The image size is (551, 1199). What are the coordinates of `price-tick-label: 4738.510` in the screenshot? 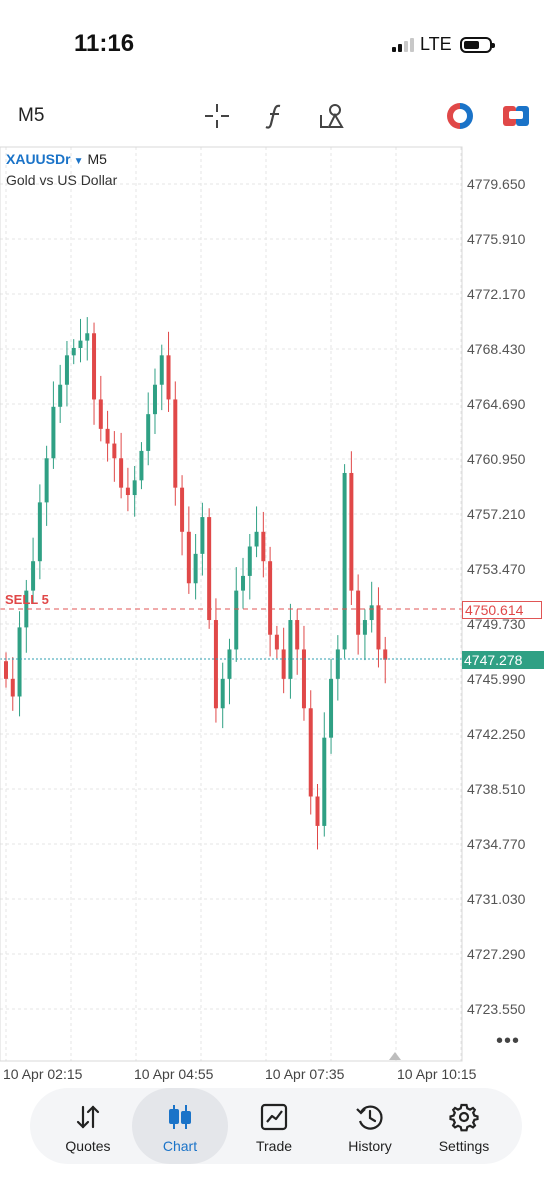 It's located at (496, 789).